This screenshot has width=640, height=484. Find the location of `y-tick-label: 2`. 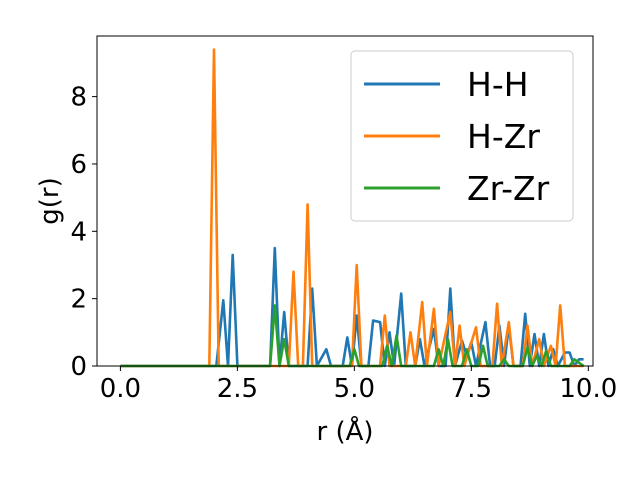

y-tick-label: 2 is located at coordinates (78, 300).